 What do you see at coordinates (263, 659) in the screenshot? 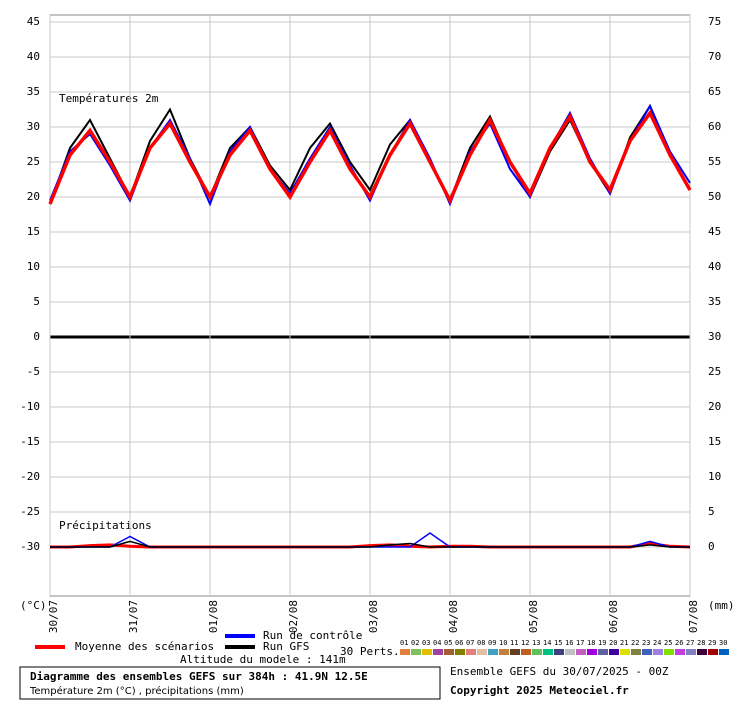
I see `altitude: Altitude du modele : 141m` at bounding box center [263, 659].